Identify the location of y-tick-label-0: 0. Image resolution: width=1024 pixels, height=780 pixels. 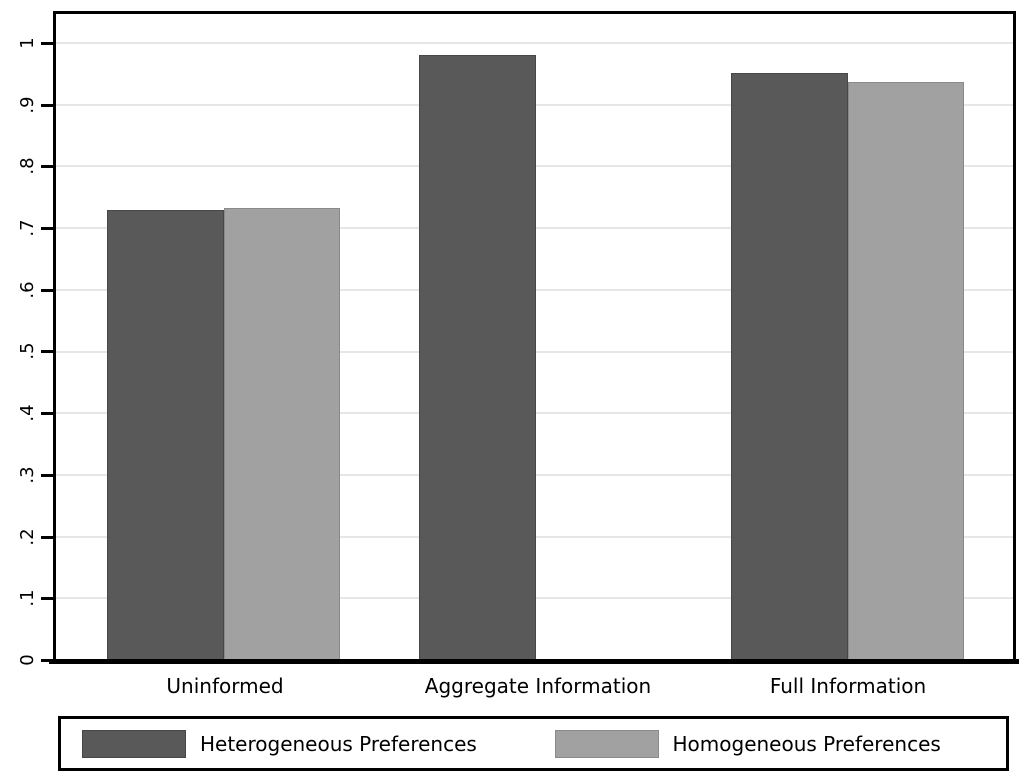
(27, 660).